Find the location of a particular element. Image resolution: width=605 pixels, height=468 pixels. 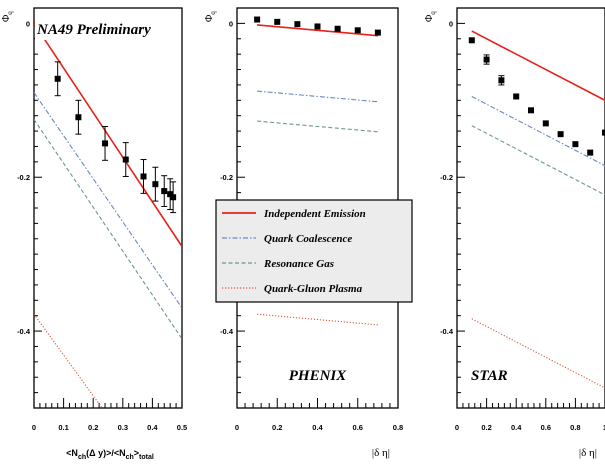

x-tick-label: 1 is located at coordinates (604, 427).